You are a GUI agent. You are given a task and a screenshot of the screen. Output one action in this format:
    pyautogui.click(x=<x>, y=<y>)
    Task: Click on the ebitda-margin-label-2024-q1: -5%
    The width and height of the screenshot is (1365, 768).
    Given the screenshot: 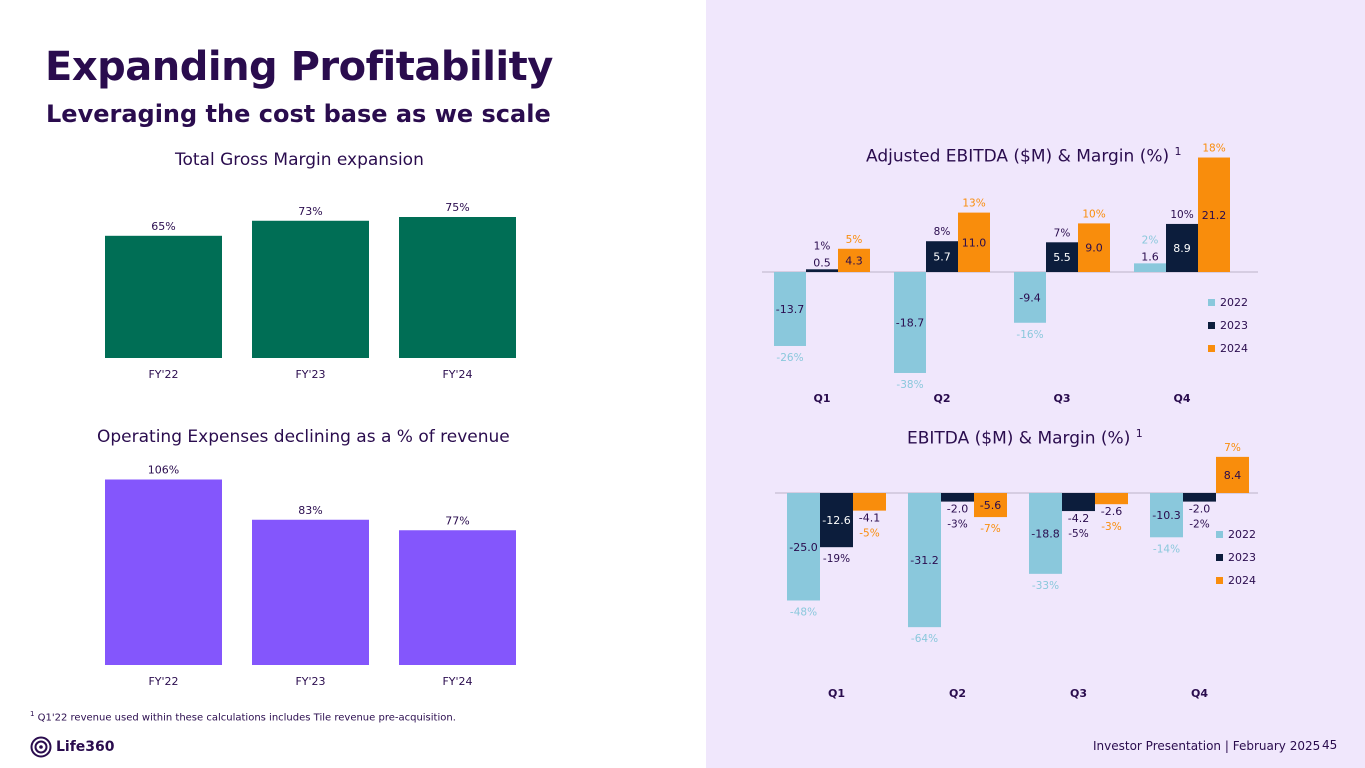 What is the action you would take?
    pyautogui.click(x=869, y=534)
    